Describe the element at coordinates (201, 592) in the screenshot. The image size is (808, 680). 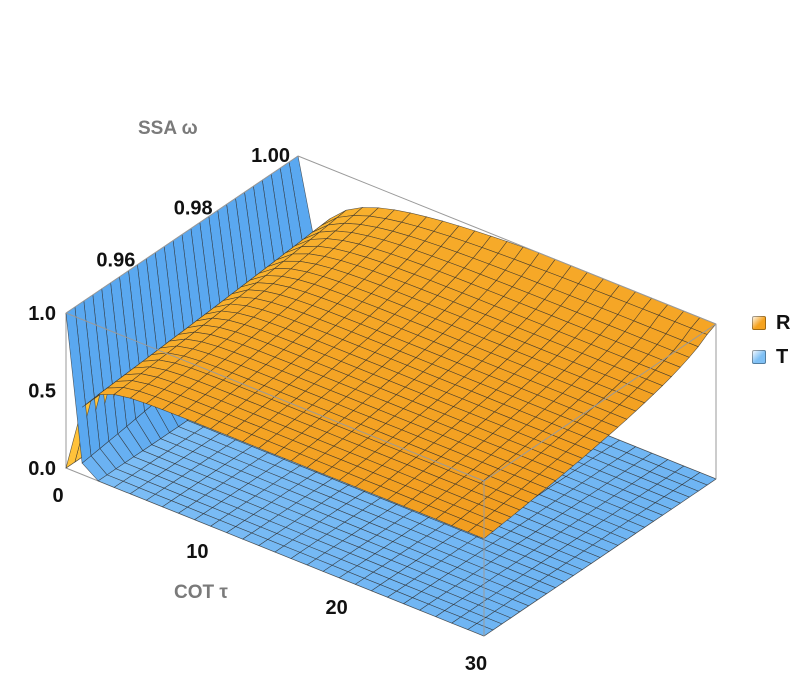
I see `x-axis-label: COT τ` at that location.